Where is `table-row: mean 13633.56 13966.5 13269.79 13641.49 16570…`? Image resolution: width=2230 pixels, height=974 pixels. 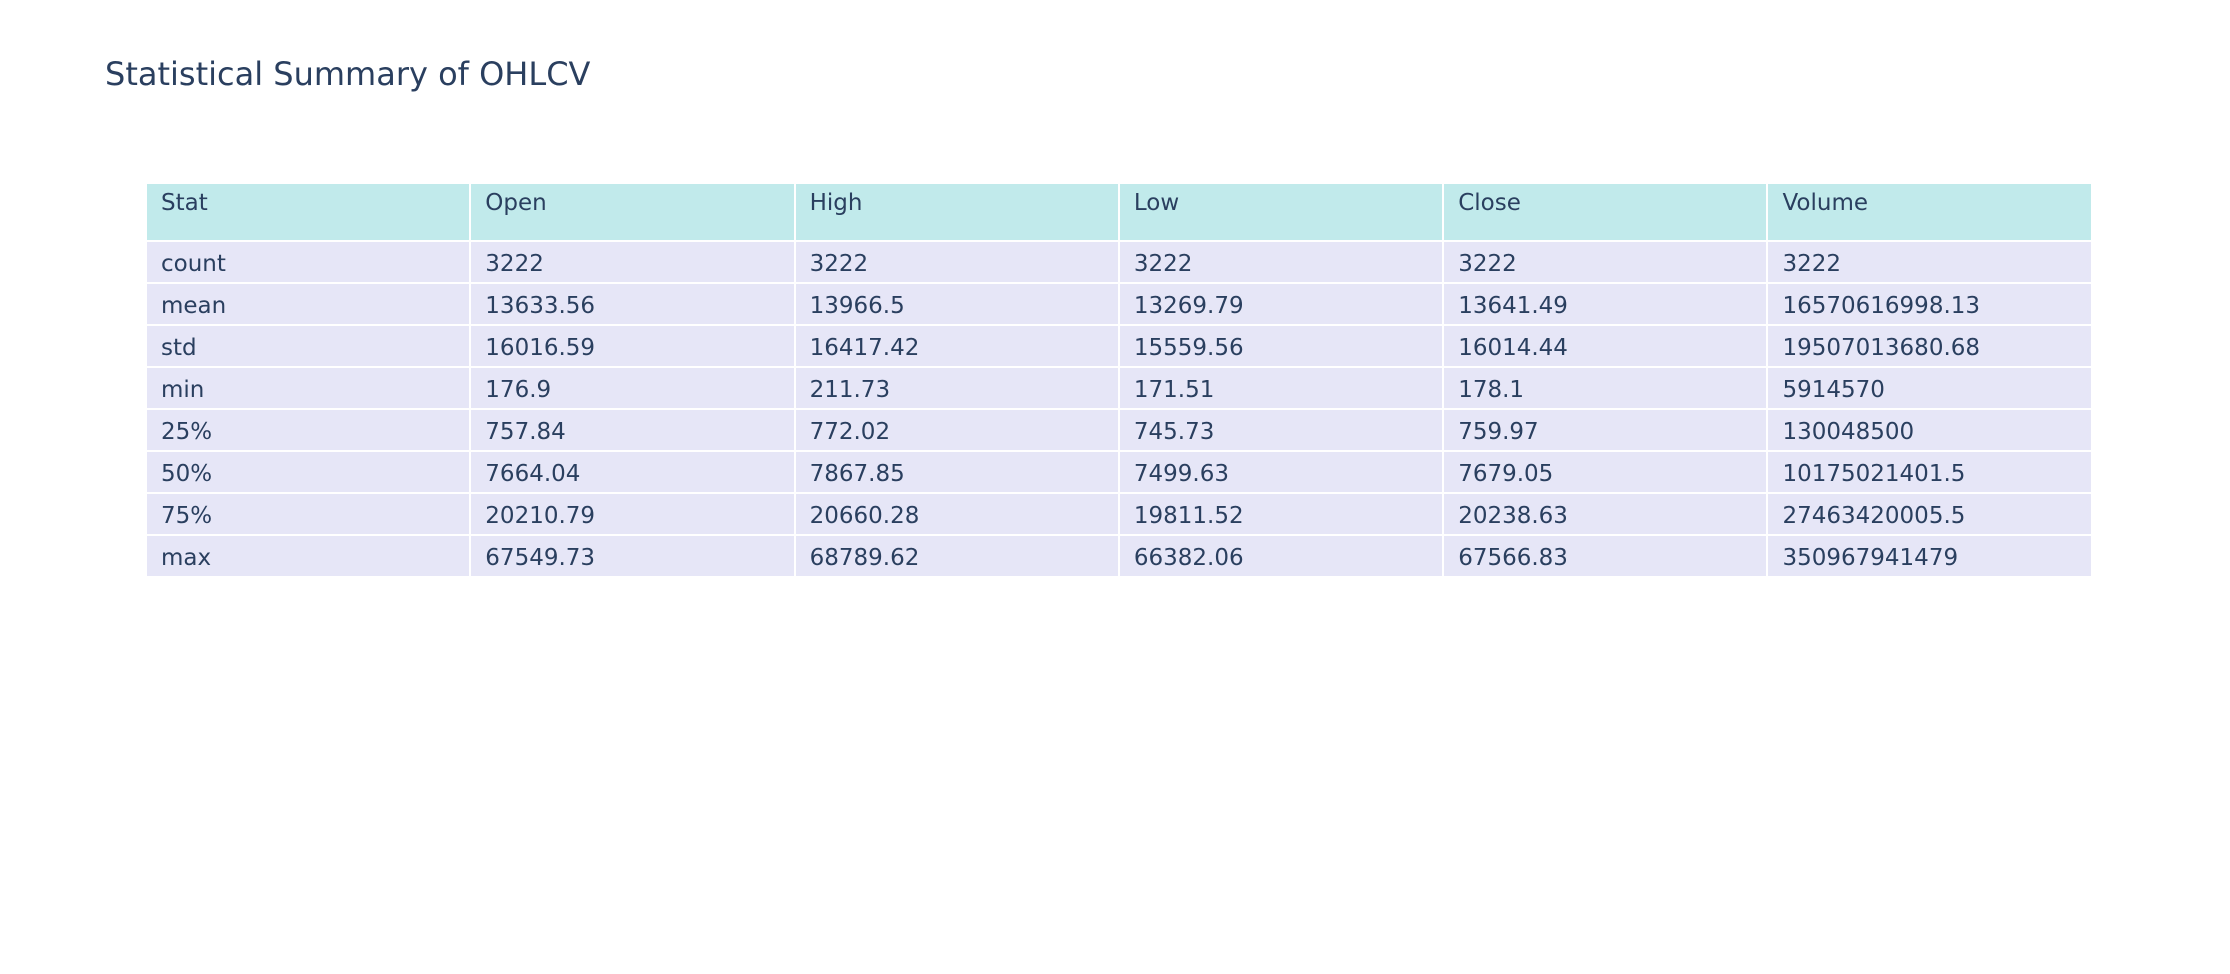
table-row: mean 13633.56 13966.5 13269.79 13641.49 16570… is located at coordinates (1118, 304).